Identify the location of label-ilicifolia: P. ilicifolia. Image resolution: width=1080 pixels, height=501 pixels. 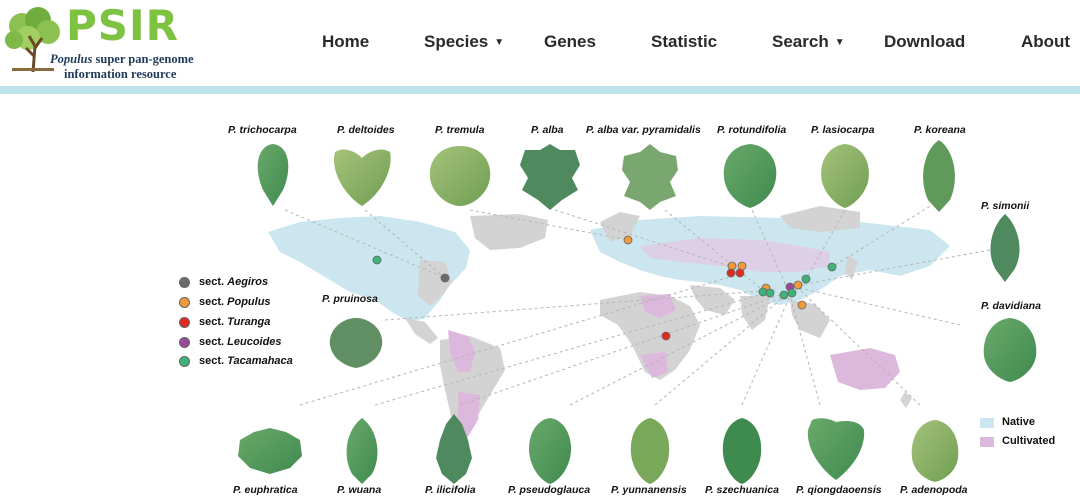
(450, 490).